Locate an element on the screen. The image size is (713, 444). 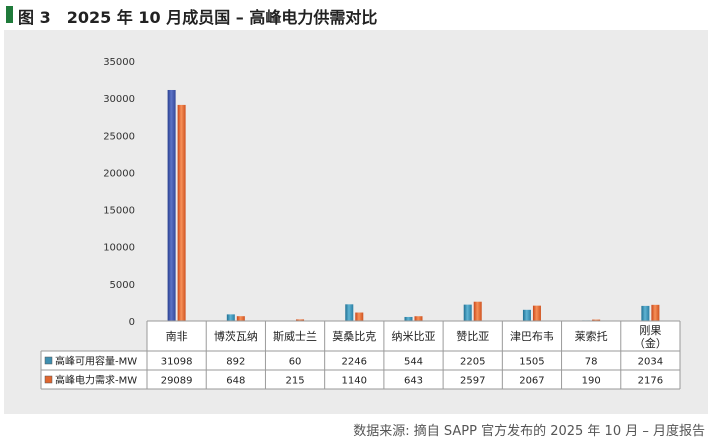
y-tick-label: 35000 is located at coordinates (119, 62).